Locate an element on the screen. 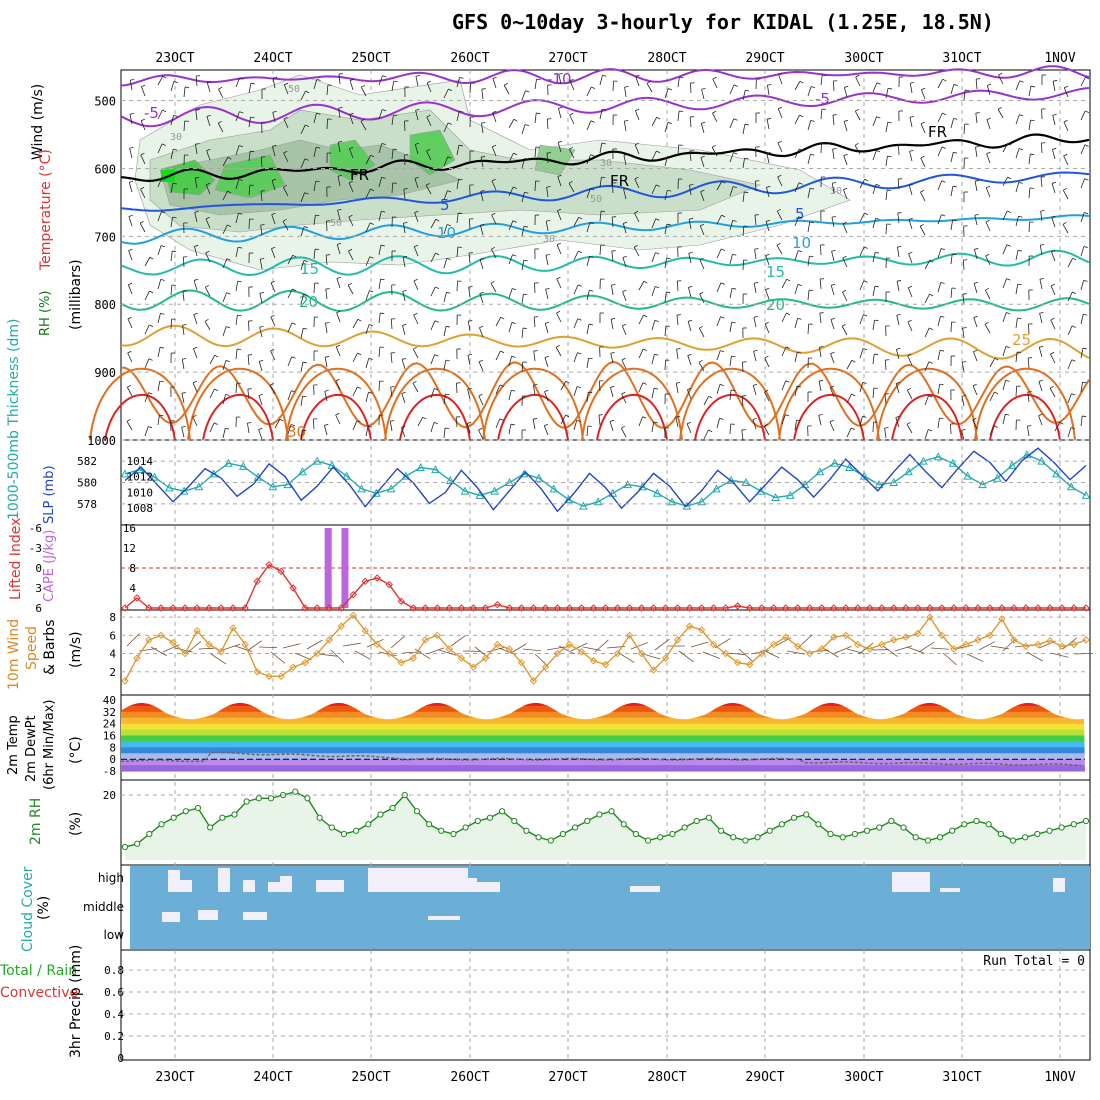  millibars-axis-label: (millibars) is located at coordinates (76, 294).